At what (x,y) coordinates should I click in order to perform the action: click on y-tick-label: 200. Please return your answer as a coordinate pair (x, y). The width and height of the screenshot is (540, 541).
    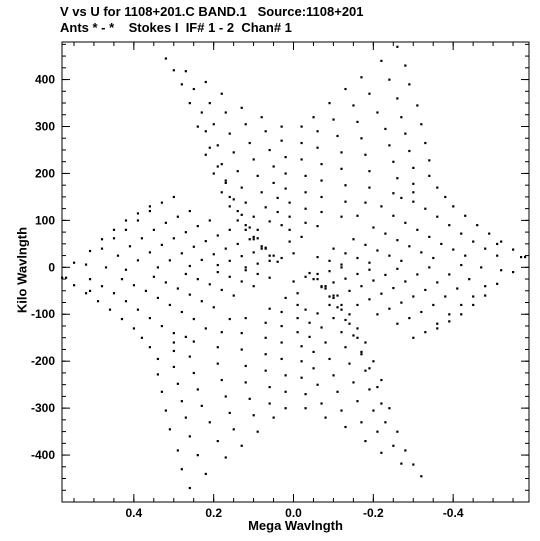
    Looking at the image, I should click on (45, 173).